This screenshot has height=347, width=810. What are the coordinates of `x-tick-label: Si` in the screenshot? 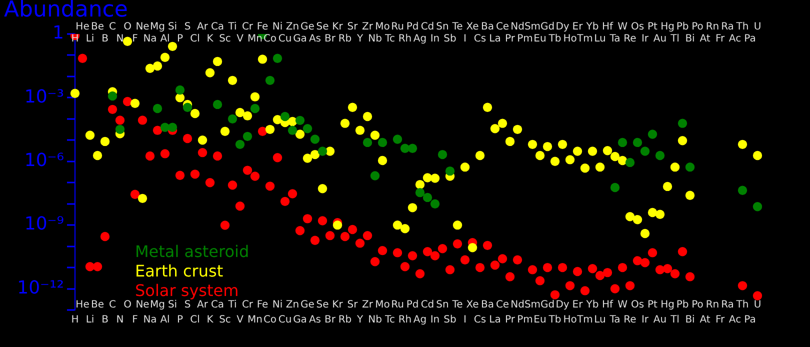 It's located at (173, 305).